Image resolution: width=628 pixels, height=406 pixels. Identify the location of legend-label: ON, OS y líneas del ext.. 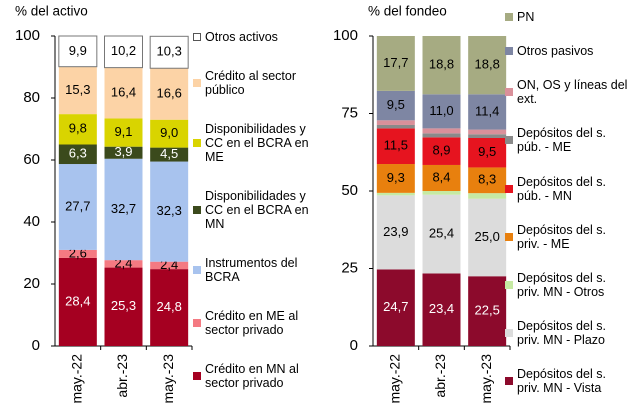
(572, 92).